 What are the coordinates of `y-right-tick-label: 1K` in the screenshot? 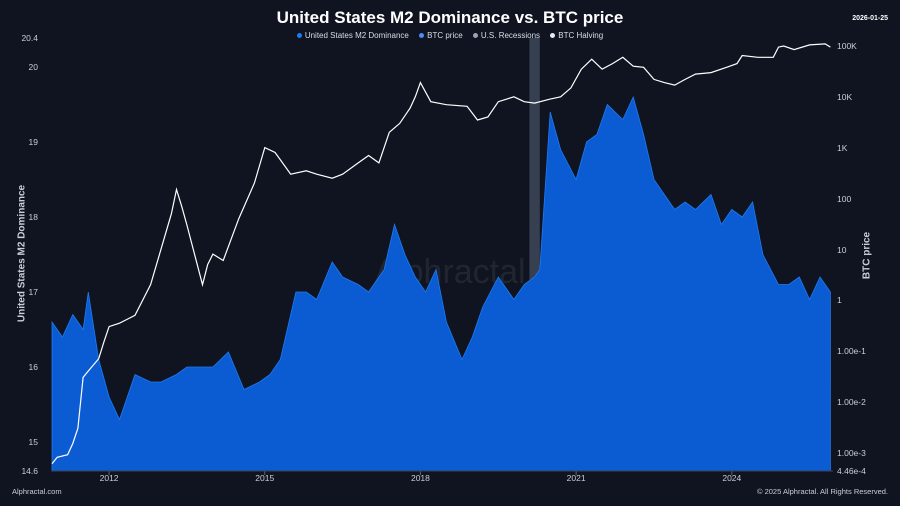 It's located at (842, 148).